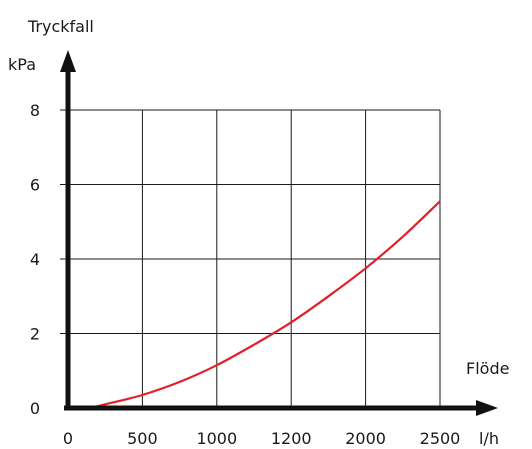 Image resolution: width=532 pixels, height=449 pixels. I want to click on x-tick-label: 1000, so click(216, 438).